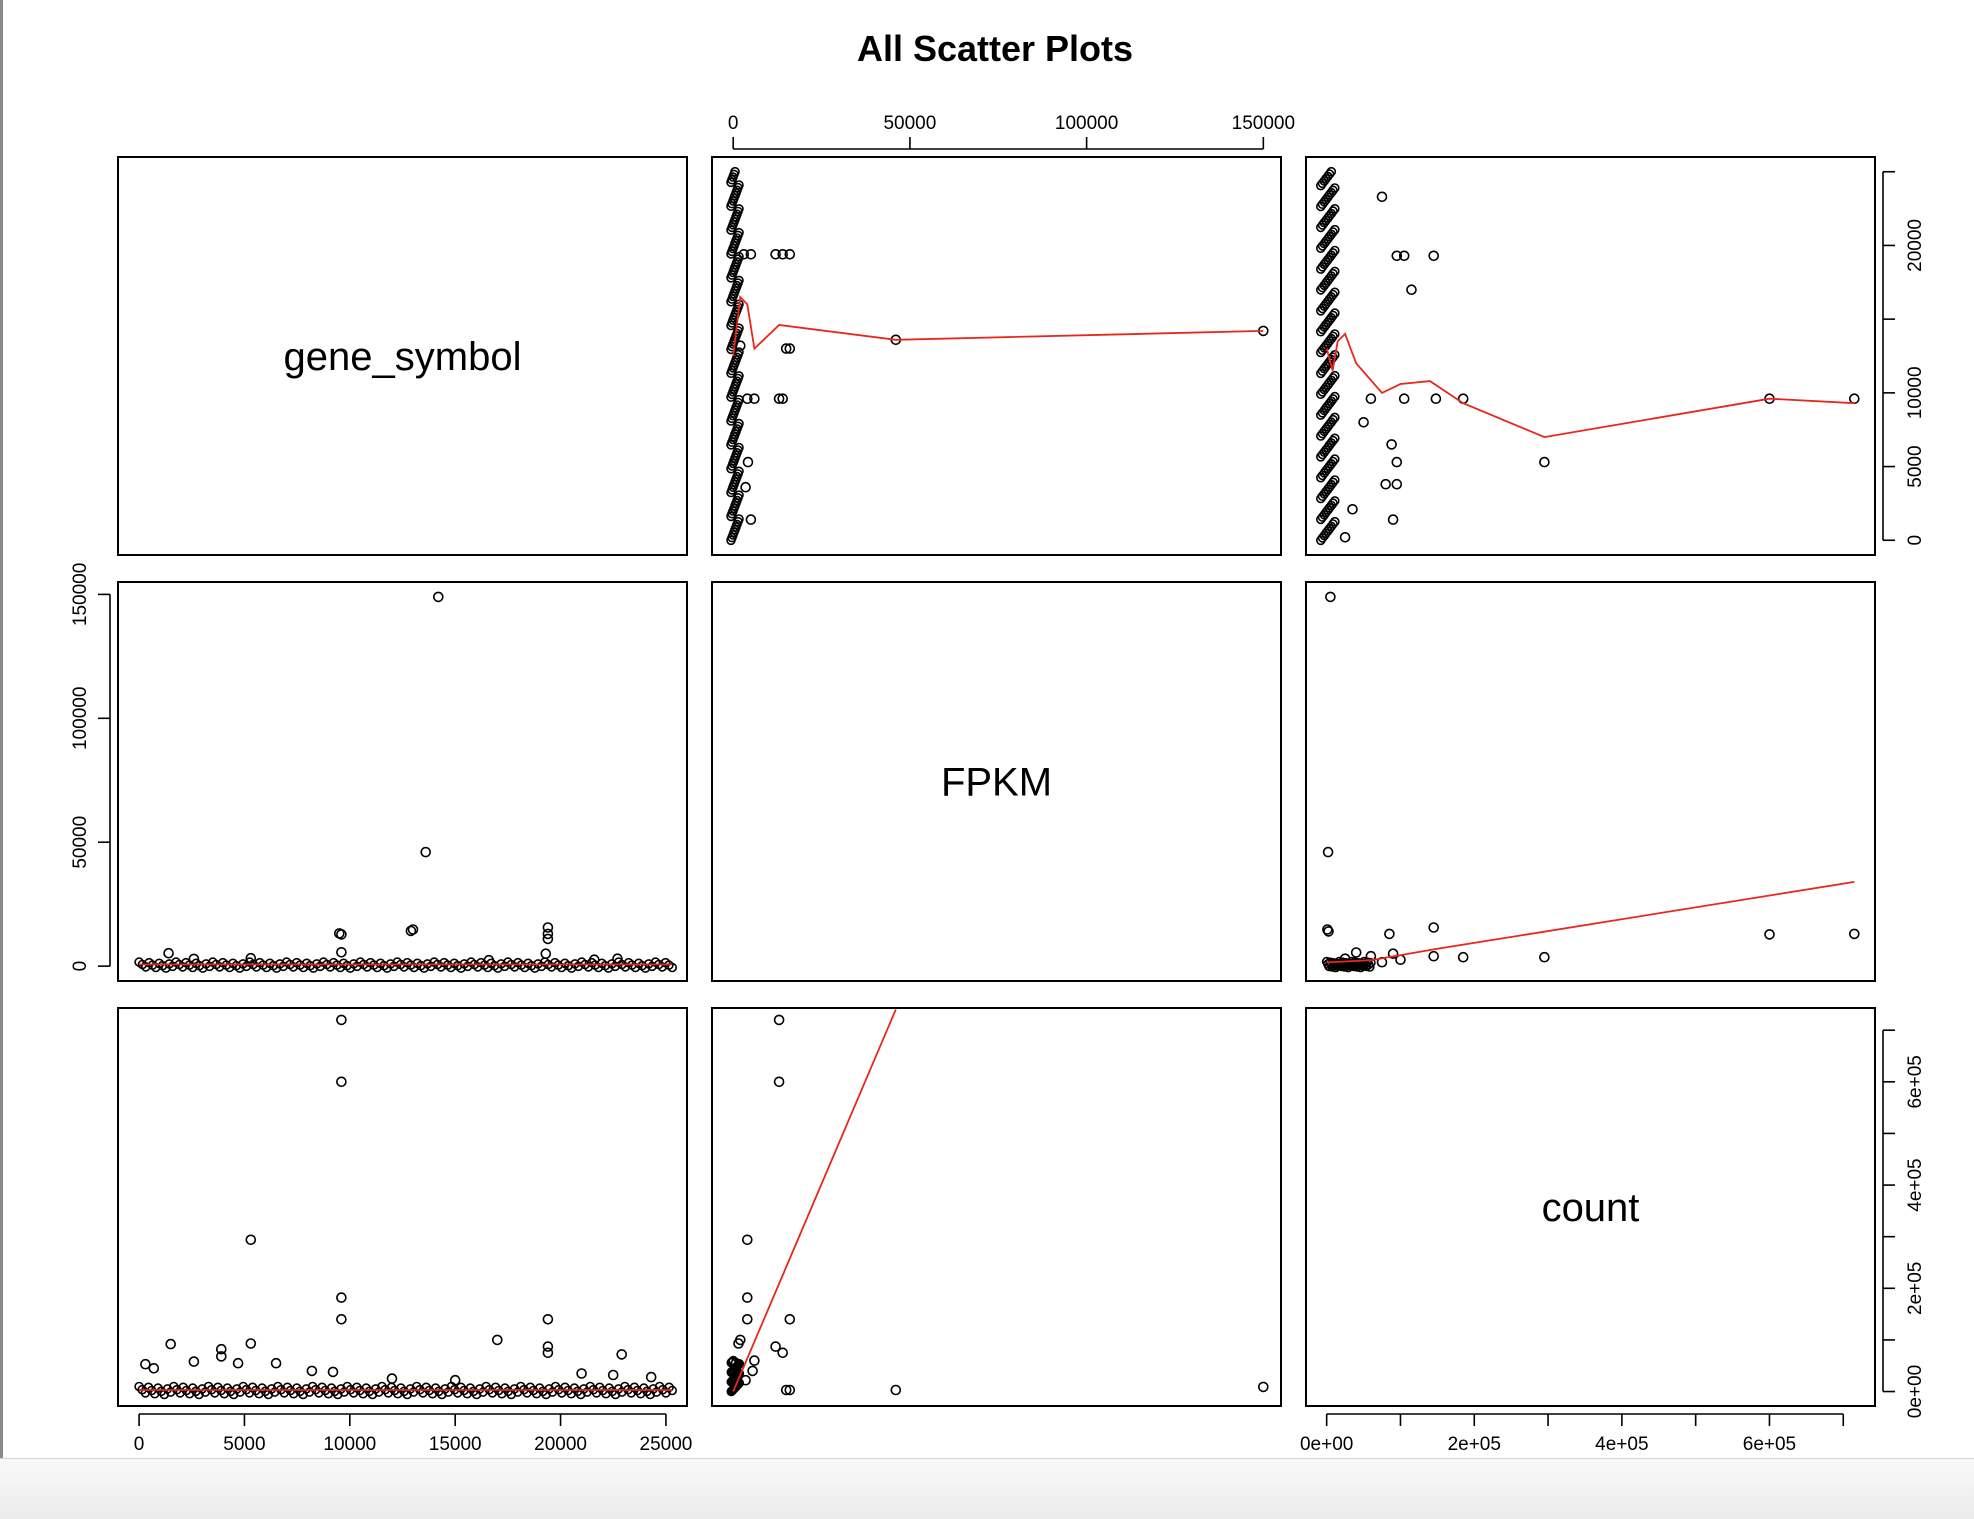 Image resolution: width=1974 pixels, height=1519 pixels. What do you see at coordinates (1474, 1444) in the screenshot?
I see `x-tick-label: 2e+05` at bounding box center [1474, 1444].